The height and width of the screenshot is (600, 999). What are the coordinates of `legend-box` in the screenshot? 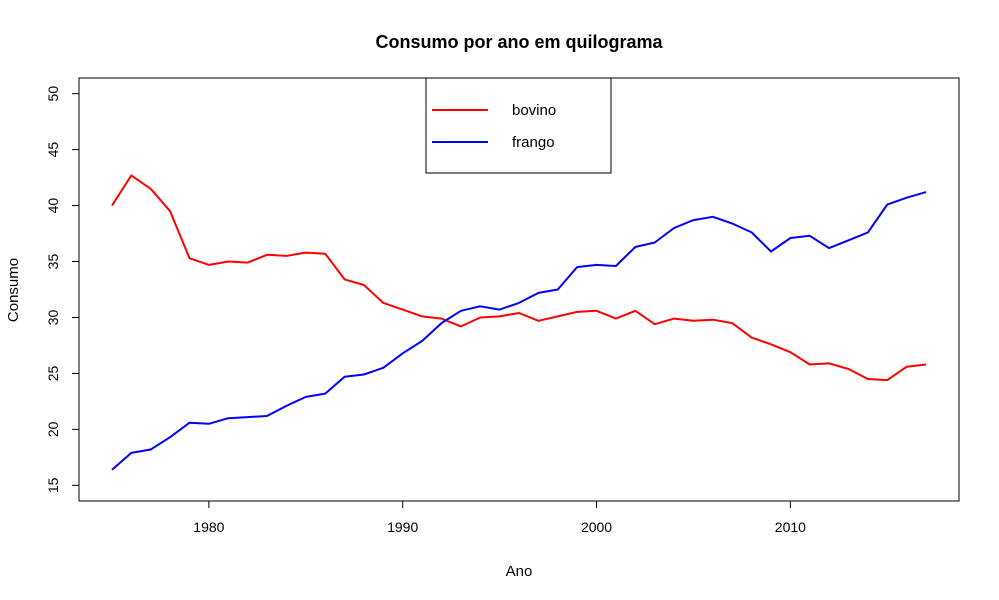 It's located at (518, 125).